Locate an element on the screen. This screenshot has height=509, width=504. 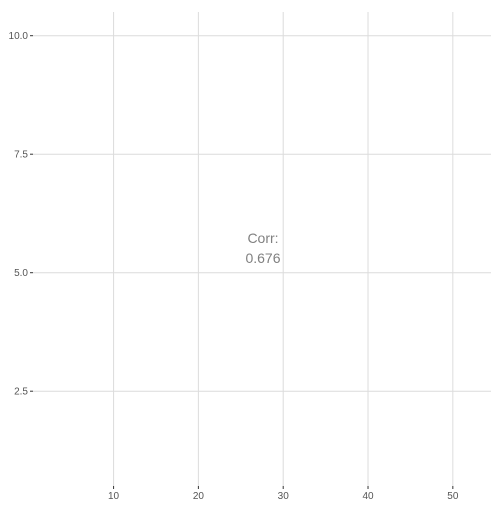
y-tick-label: 5.0 is located at coordinates (21, 273).